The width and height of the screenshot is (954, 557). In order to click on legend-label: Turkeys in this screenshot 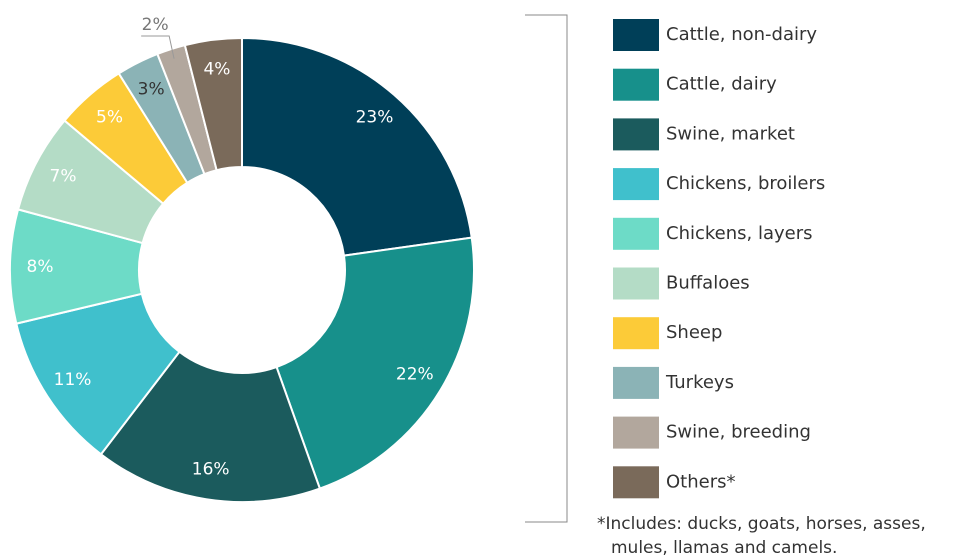, I will do `click(699, 382)`.